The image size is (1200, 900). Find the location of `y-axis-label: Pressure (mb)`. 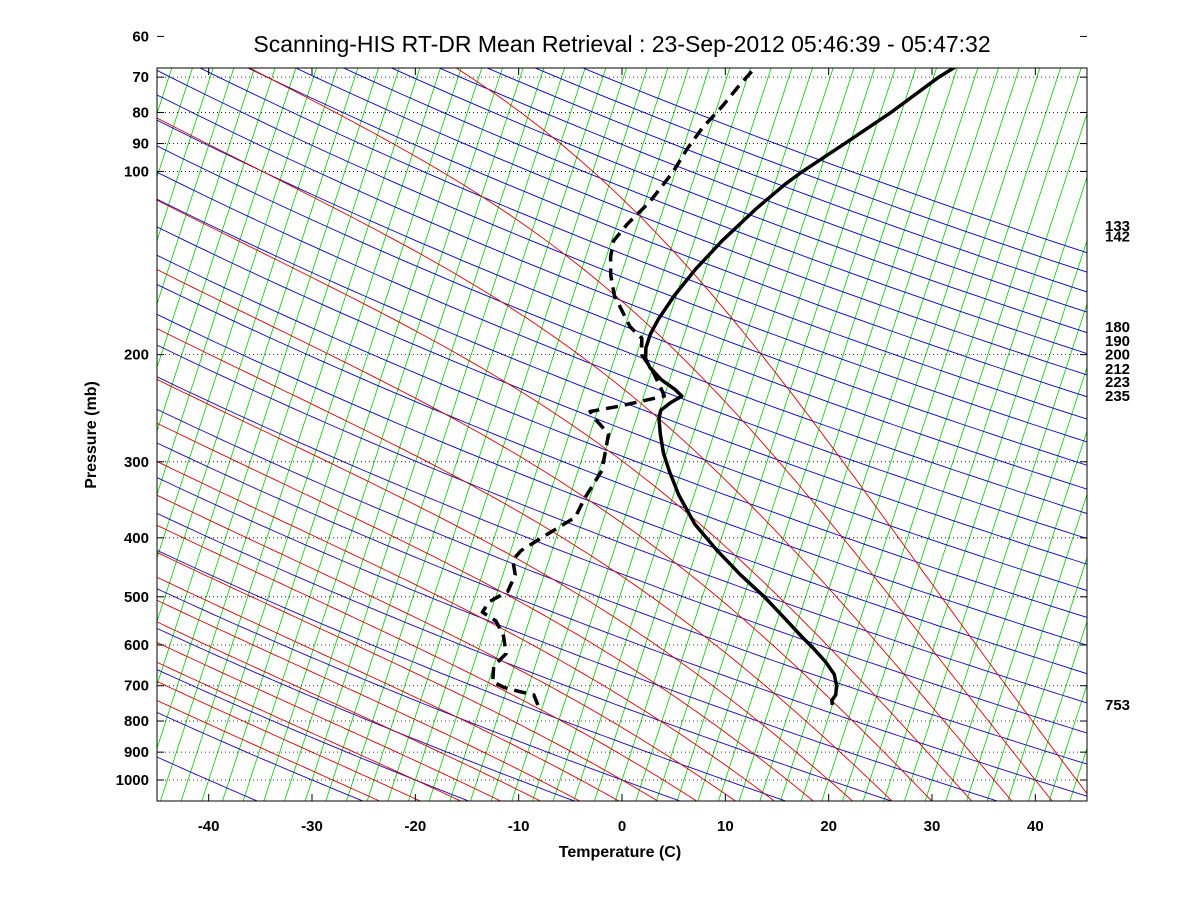

y-axis-label: Pressure (mb) is located at coordinates (91, 435).